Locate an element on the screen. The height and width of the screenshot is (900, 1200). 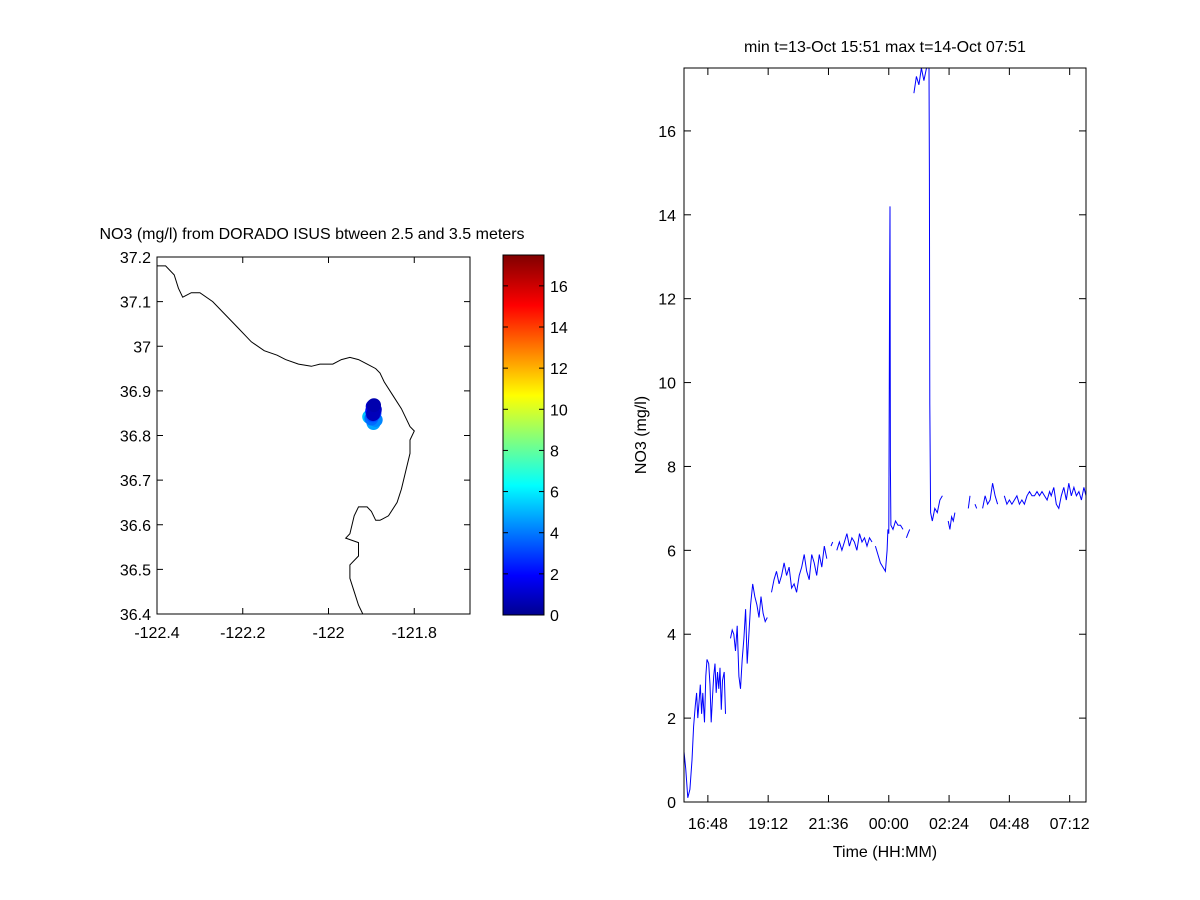
timeseries-y-tick-label: 10 is located at coordinates (667, 384).